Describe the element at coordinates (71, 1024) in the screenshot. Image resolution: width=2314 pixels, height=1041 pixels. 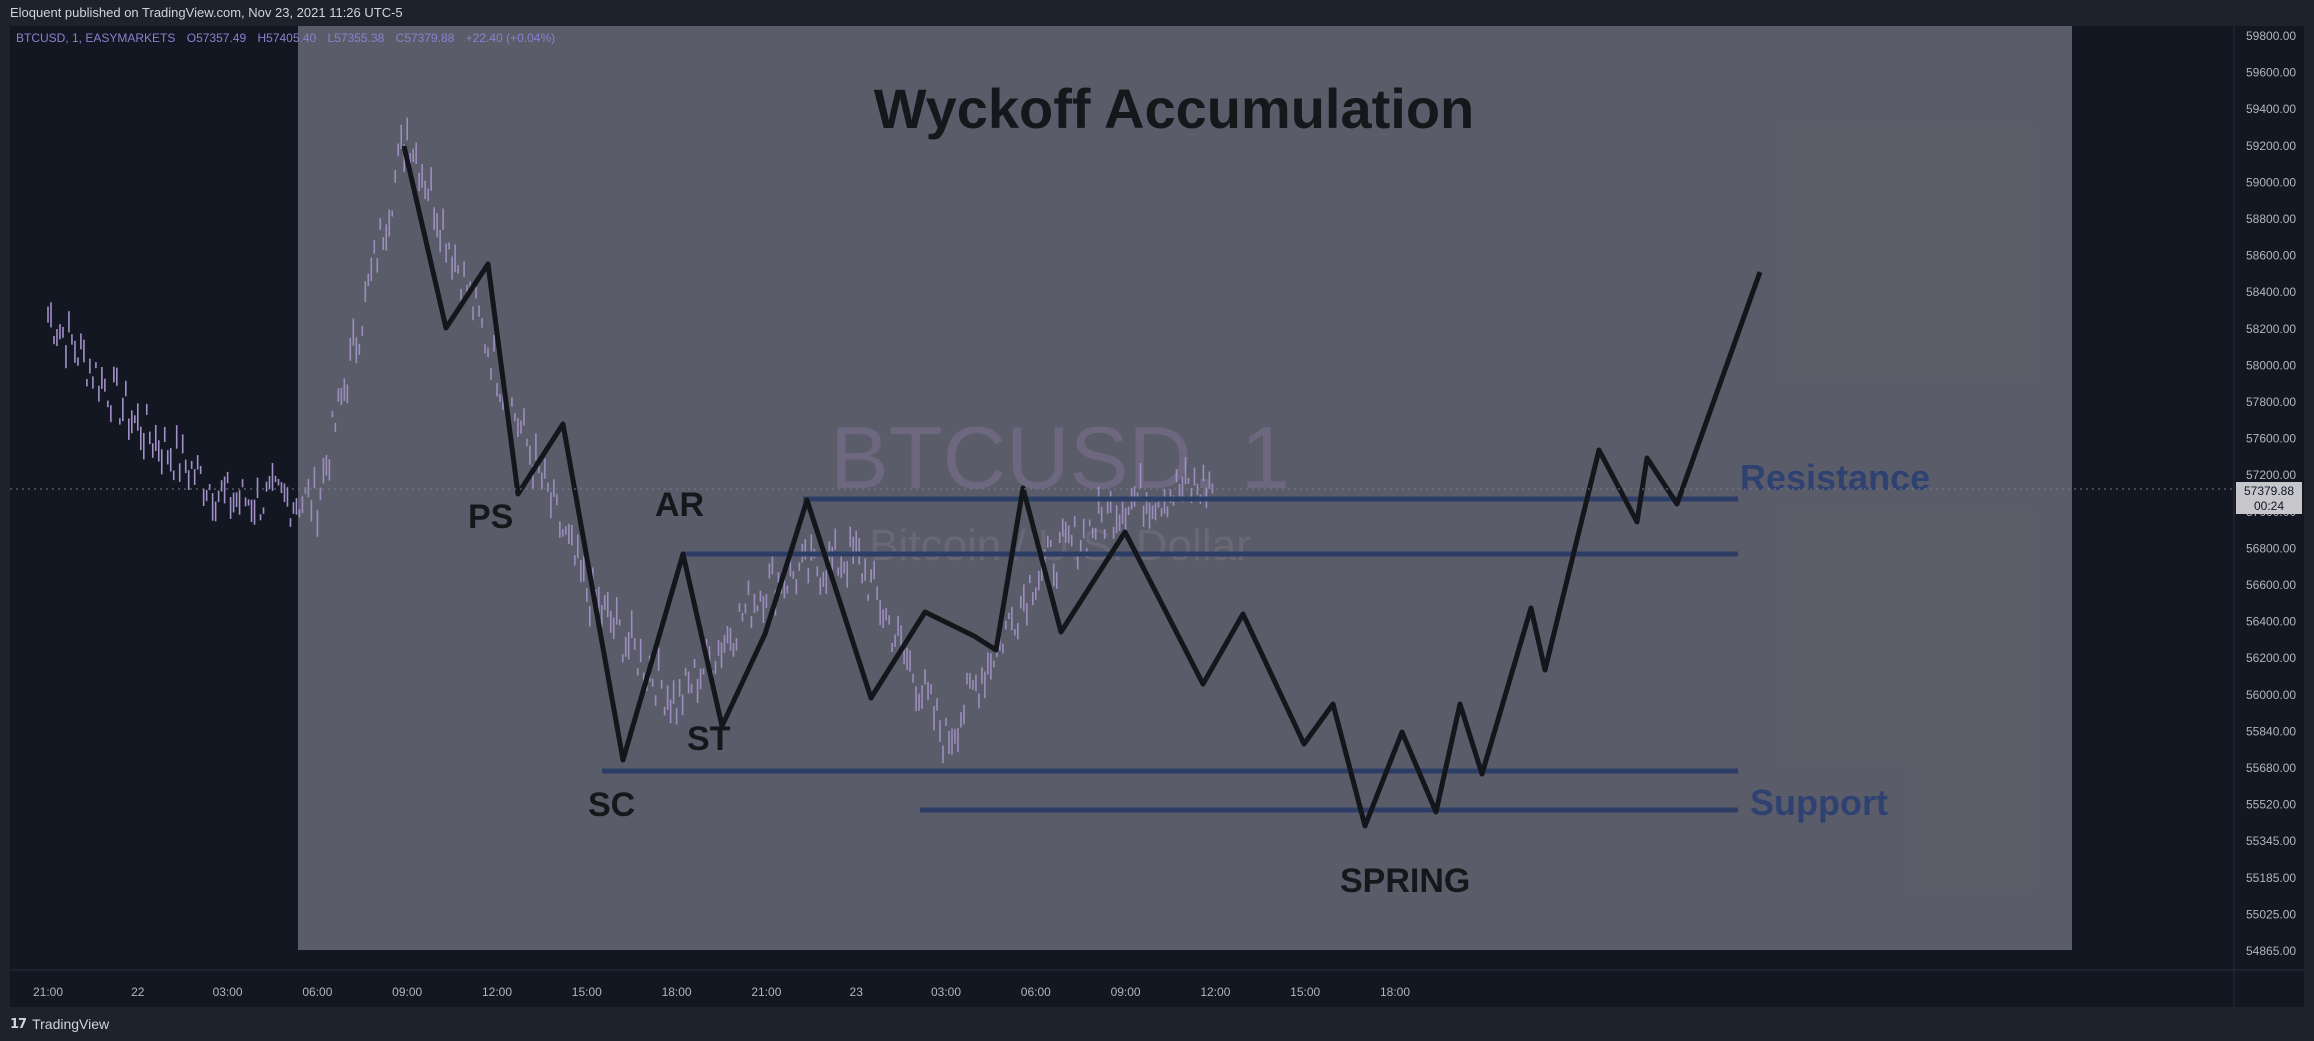
I see `footer-brand: TradingView` at that location.